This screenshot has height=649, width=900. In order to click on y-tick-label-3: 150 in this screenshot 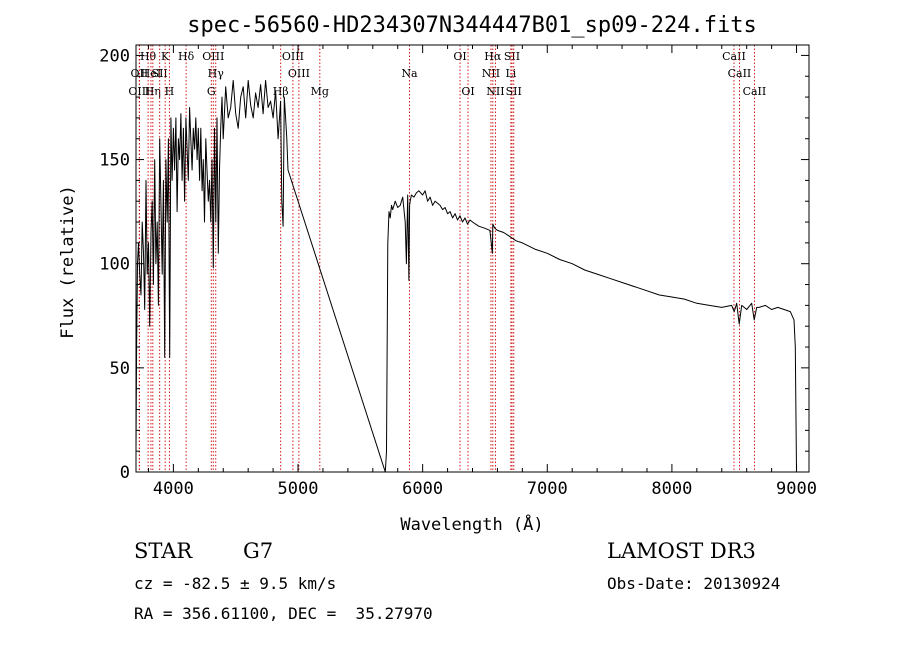, I will do `click(114, 161)`.